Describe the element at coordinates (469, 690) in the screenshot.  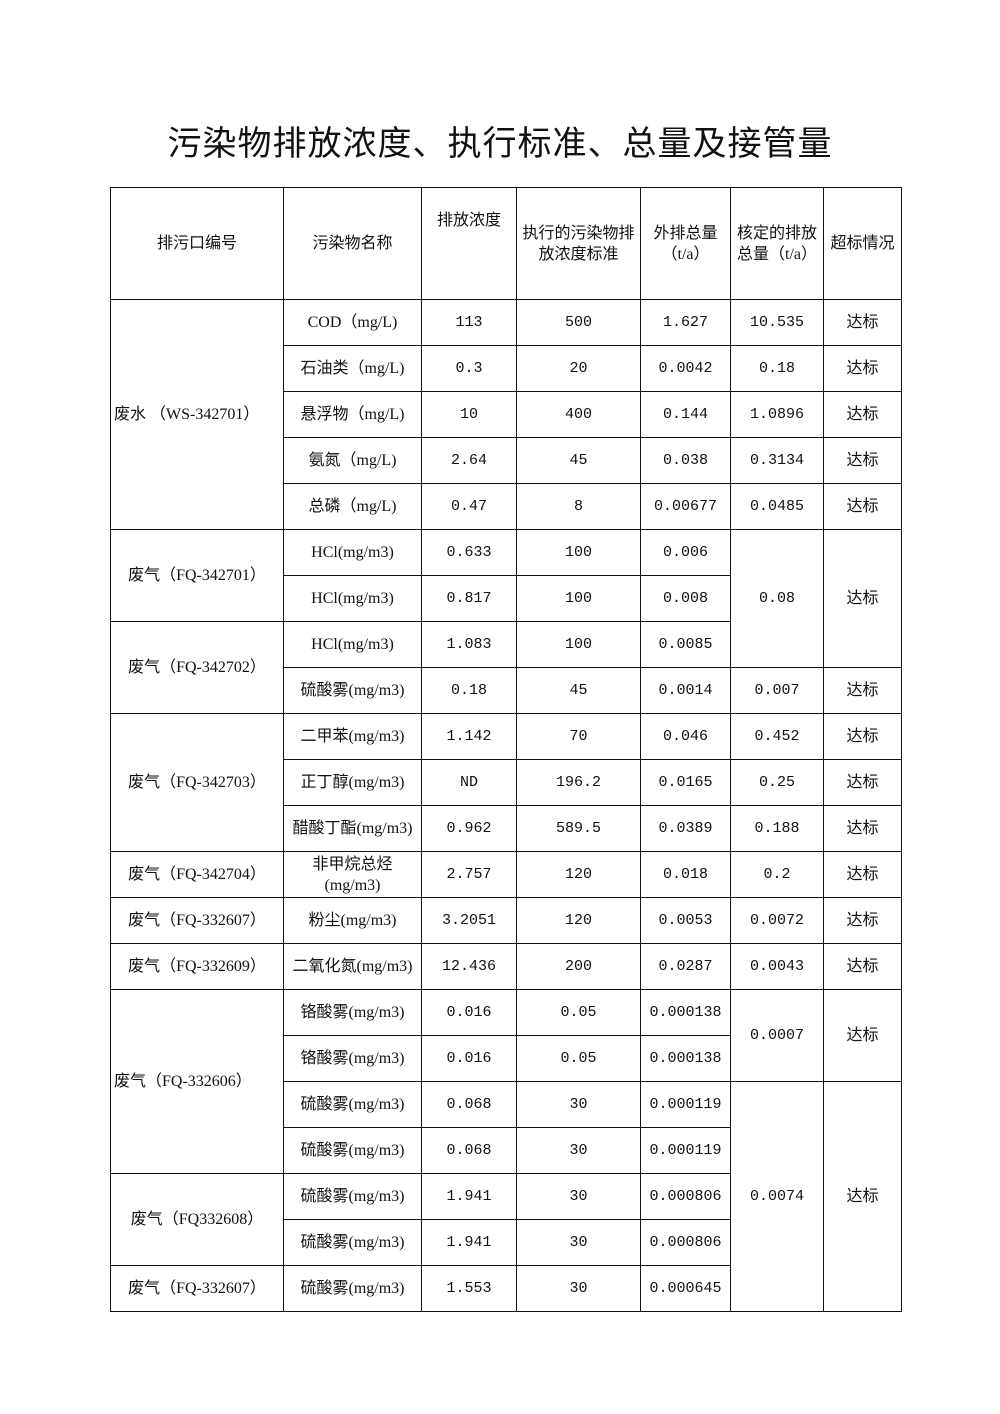
I see `concentration: 0.18` at that location.